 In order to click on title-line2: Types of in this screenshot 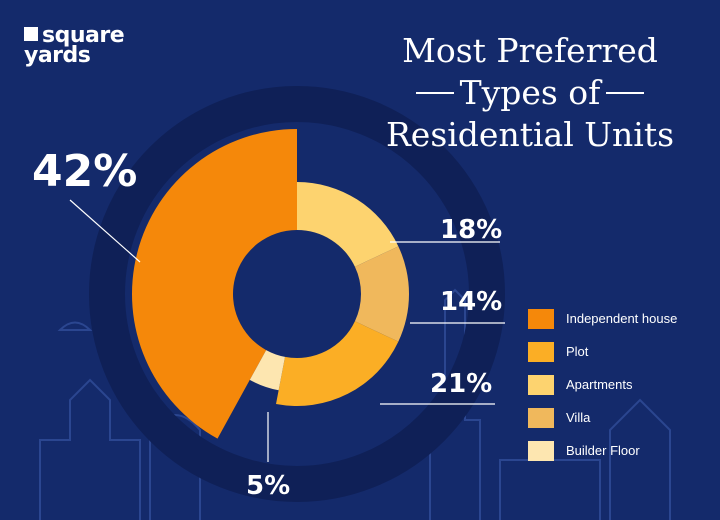, I will do `click(530, 92)`.